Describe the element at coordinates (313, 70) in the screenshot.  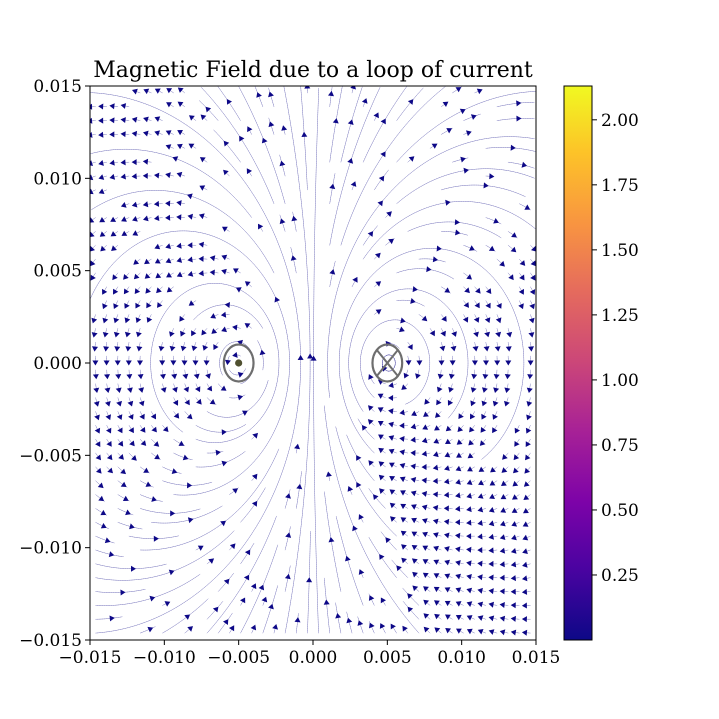
I see `chart-title: Magnetic Field due to a loop of current` at that location.